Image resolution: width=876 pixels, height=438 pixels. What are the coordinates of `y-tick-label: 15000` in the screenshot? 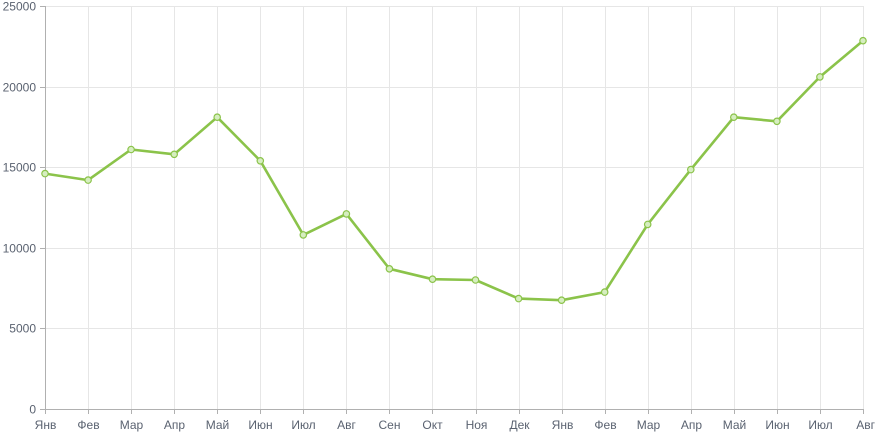 It's located at (20, 168).